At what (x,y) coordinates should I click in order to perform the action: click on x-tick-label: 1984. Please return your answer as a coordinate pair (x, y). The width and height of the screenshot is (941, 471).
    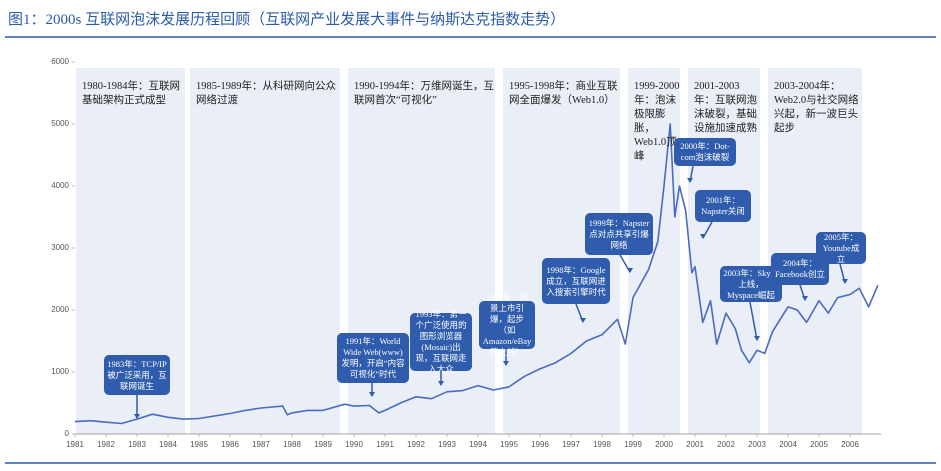
    Looking at the image, I should click on (168, 444).